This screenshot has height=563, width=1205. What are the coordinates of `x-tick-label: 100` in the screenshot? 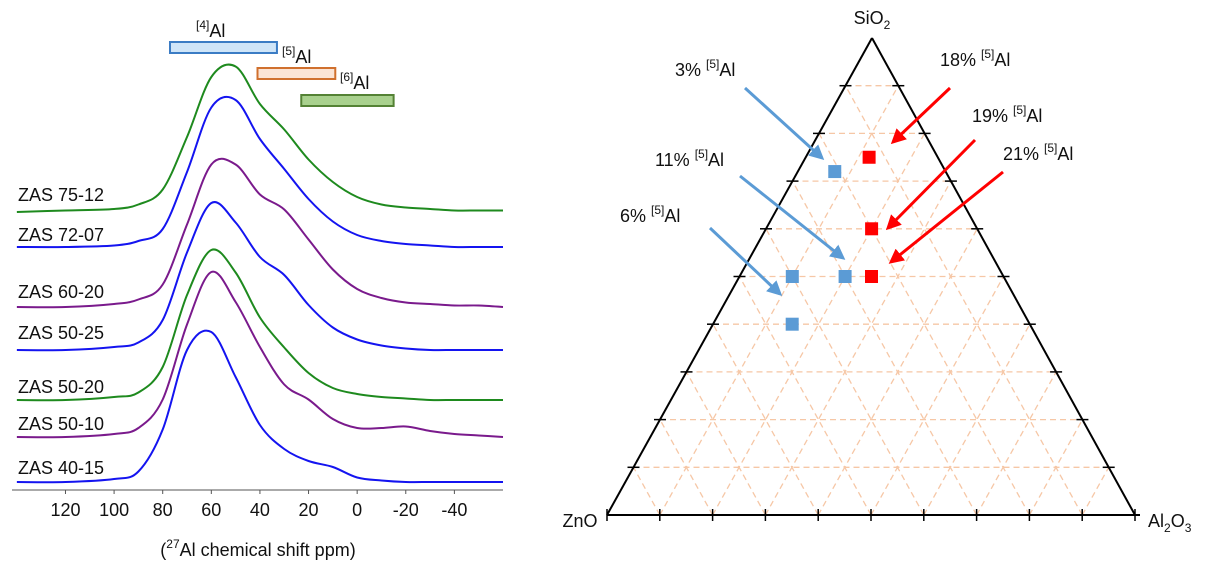 It's located at (114, 510).